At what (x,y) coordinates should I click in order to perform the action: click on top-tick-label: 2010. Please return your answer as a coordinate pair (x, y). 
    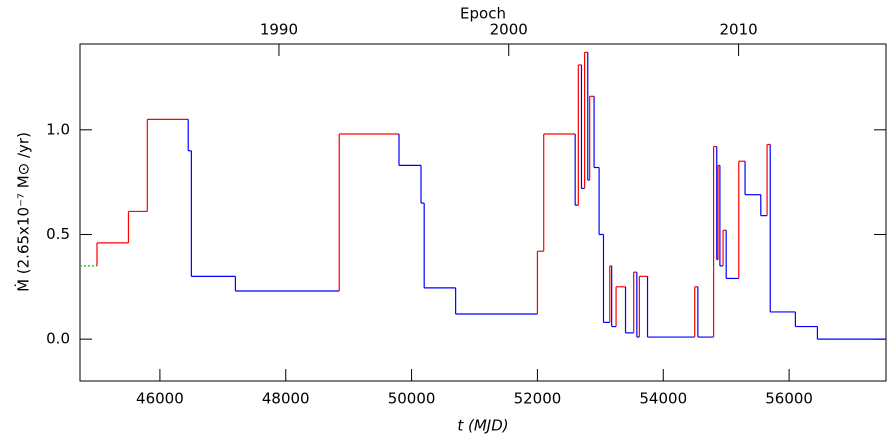
    Looking at the image, I should click on (738, 30).